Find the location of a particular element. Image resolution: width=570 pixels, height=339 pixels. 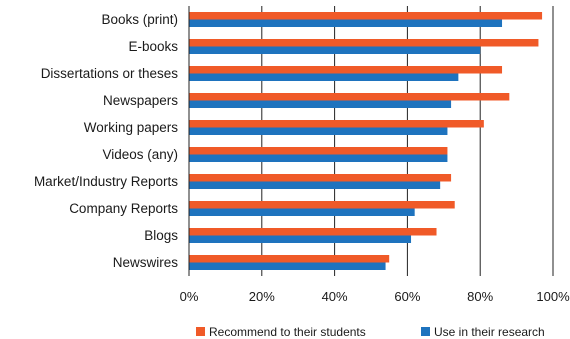

x-tick-labels: 0% 20% 40% 60% 80% 100% is located at coordinates (375, 296).